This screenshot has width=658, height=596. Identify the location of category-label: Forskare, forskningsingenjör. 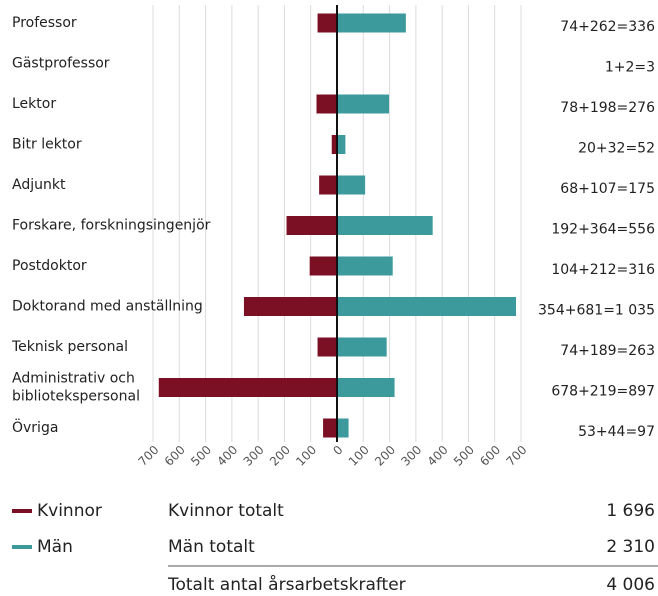
(111, 226).